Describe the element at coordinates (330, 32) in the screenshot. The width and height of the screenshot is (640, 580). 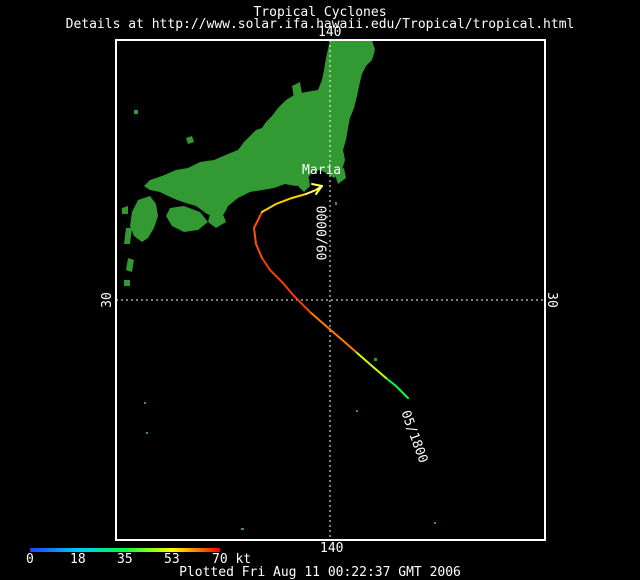
I see `lon-label-top: 140` at that location.